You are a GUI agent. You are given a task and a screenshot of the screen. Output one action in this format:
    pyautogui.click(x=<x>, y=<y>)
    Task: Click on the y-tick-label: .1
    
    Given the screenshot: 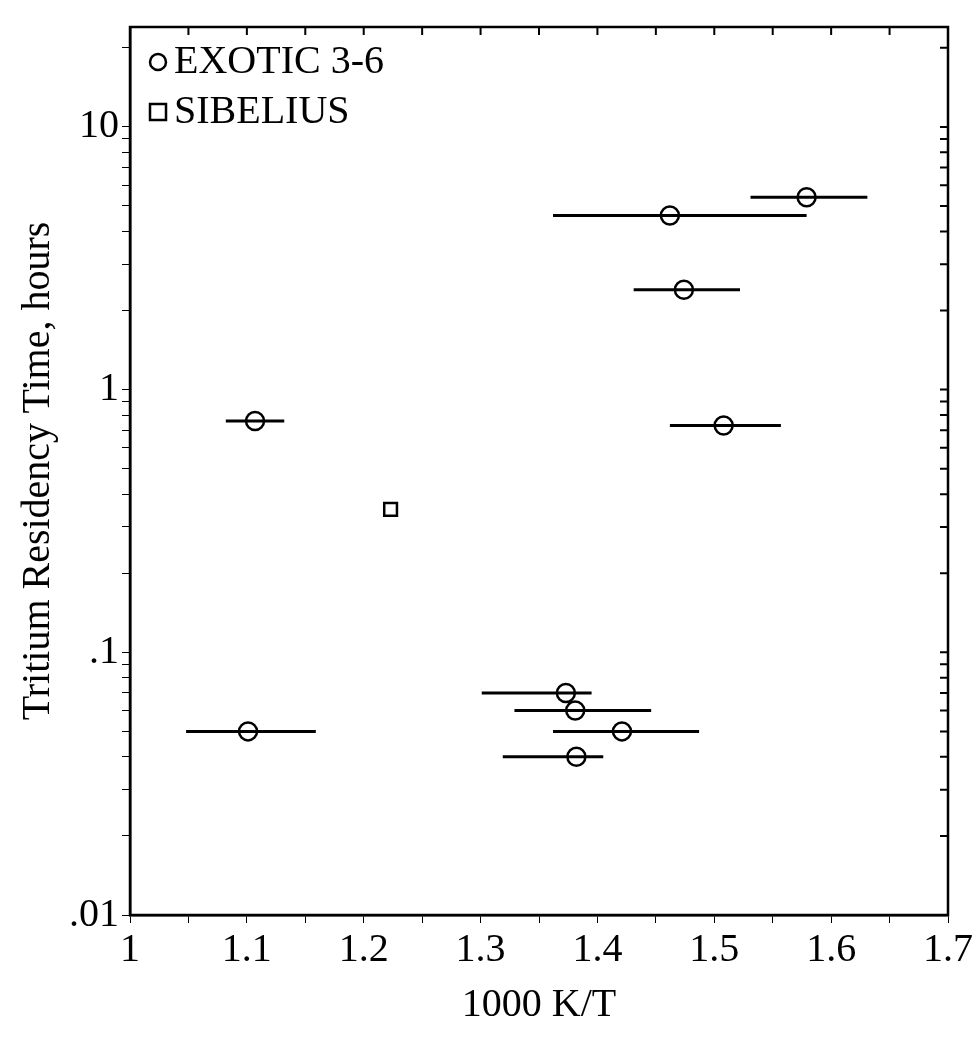 What is the action you would take?
    pyautogui.click(x=104, y=649)
    